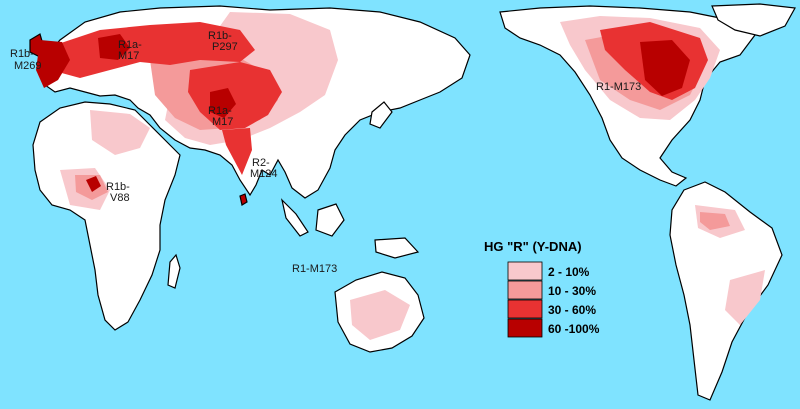 The width and height of the screenshot is (800, 409). What do you see at coordinates (243, 199) in the screenshot?
I see `sri-lanka` at bounding box center [243, 199].